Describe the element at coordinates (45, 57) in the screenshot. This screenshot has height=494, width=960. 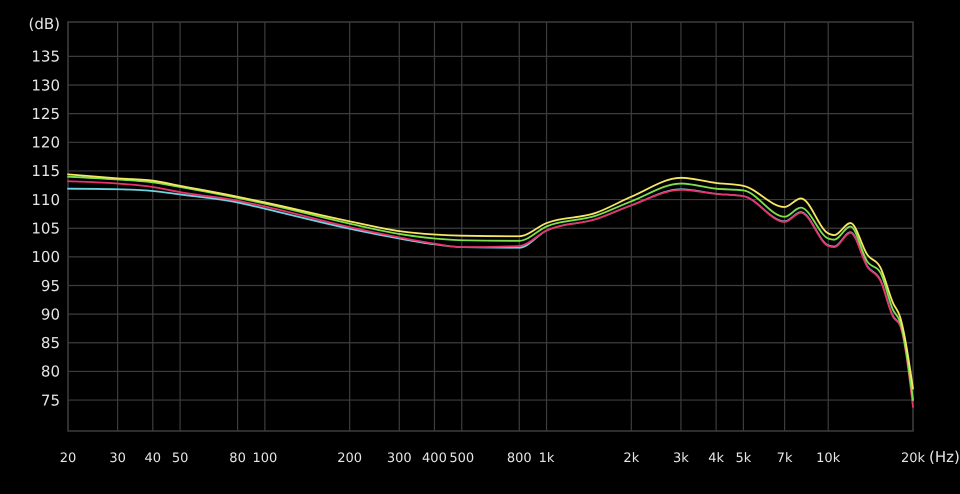
I see `y-tick-label: 135` at that location.